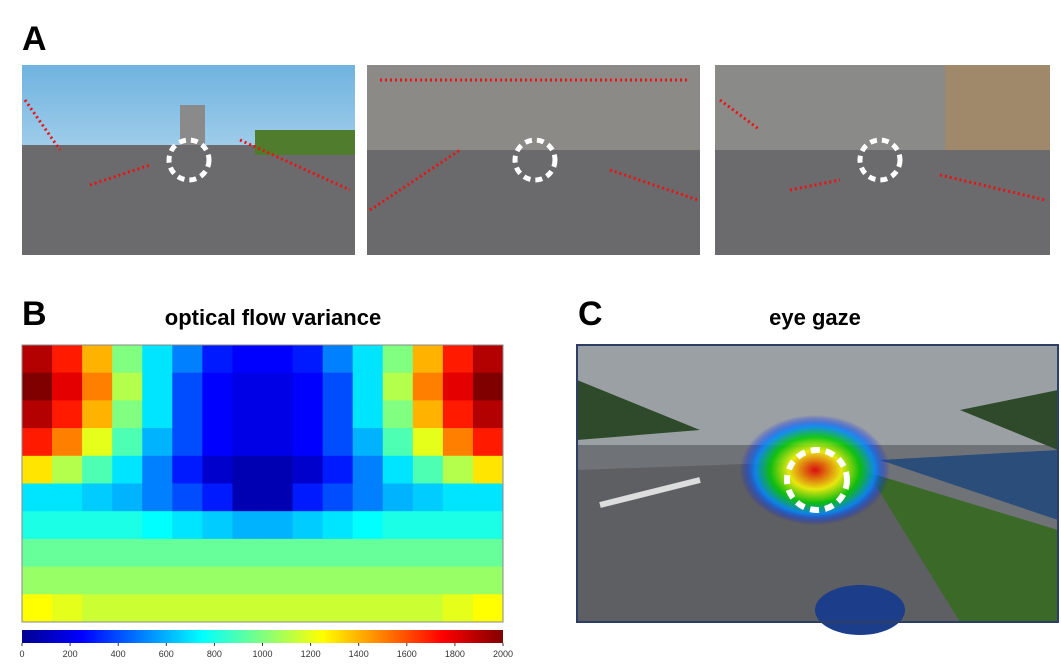 The width and height of the screenshot is (1061, 665). What do you see at coordinates (70, 654) in the screenshot?
I see `colorbar-tick-label: 200` at bounding box center [70, 654].